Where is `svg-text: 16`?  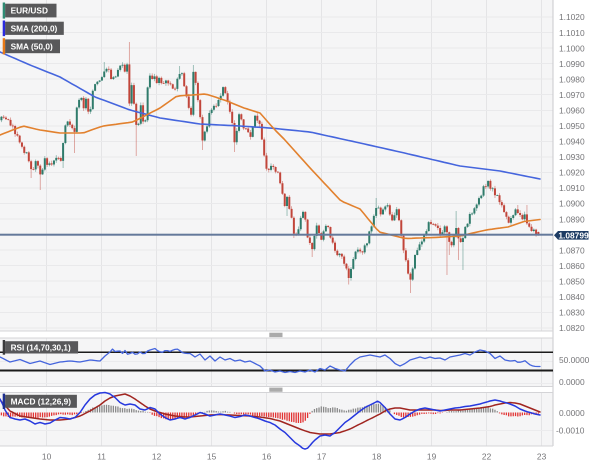
svg-text: 16 is located at coordinates (267, 457).